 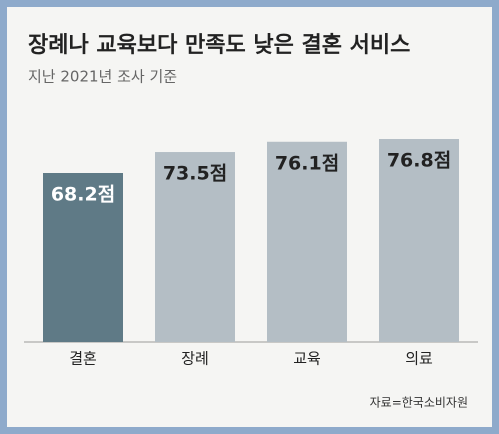 I want to click on x-tick-label: 장례, so click(x=195, y=359).